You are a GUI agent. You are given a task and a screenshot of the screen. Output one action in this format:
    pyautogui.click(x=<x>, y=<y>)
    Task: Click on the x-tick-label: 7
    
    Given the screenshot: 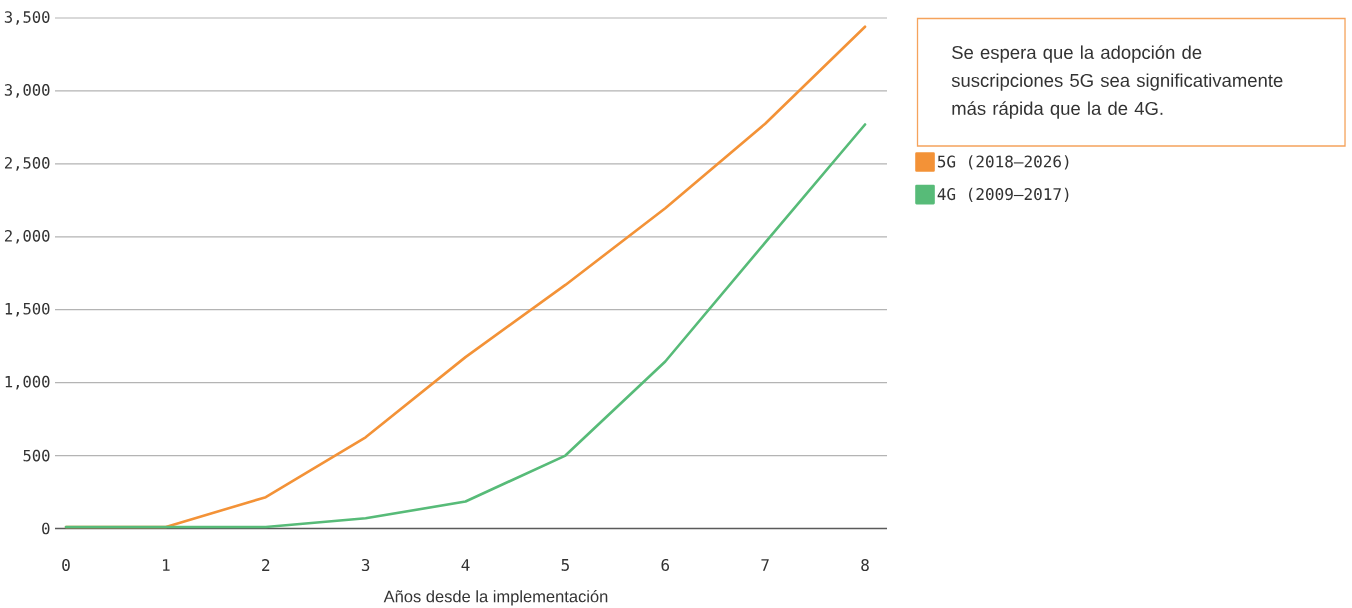 What is the action you would take?
    pyautogui.click(x=765, y=565)
    